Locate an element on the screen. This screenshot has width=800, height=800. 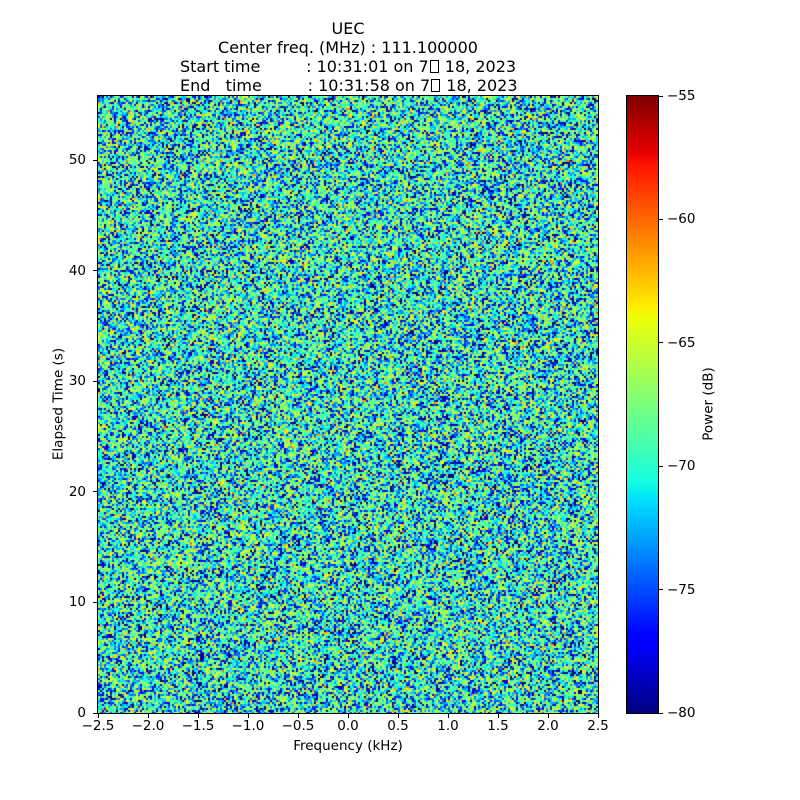
x-tick-label: 0.5 is located at coordinates (398, 726).